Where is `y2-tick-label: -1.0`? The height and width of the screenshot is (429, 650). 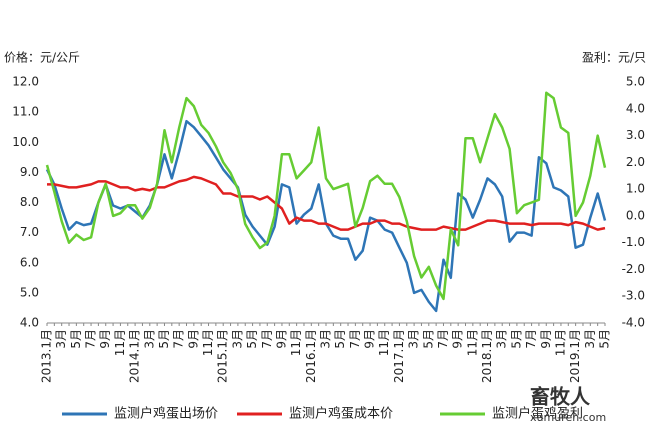 y2-tick-label: -1.0 is located at coordinates (633, 242).